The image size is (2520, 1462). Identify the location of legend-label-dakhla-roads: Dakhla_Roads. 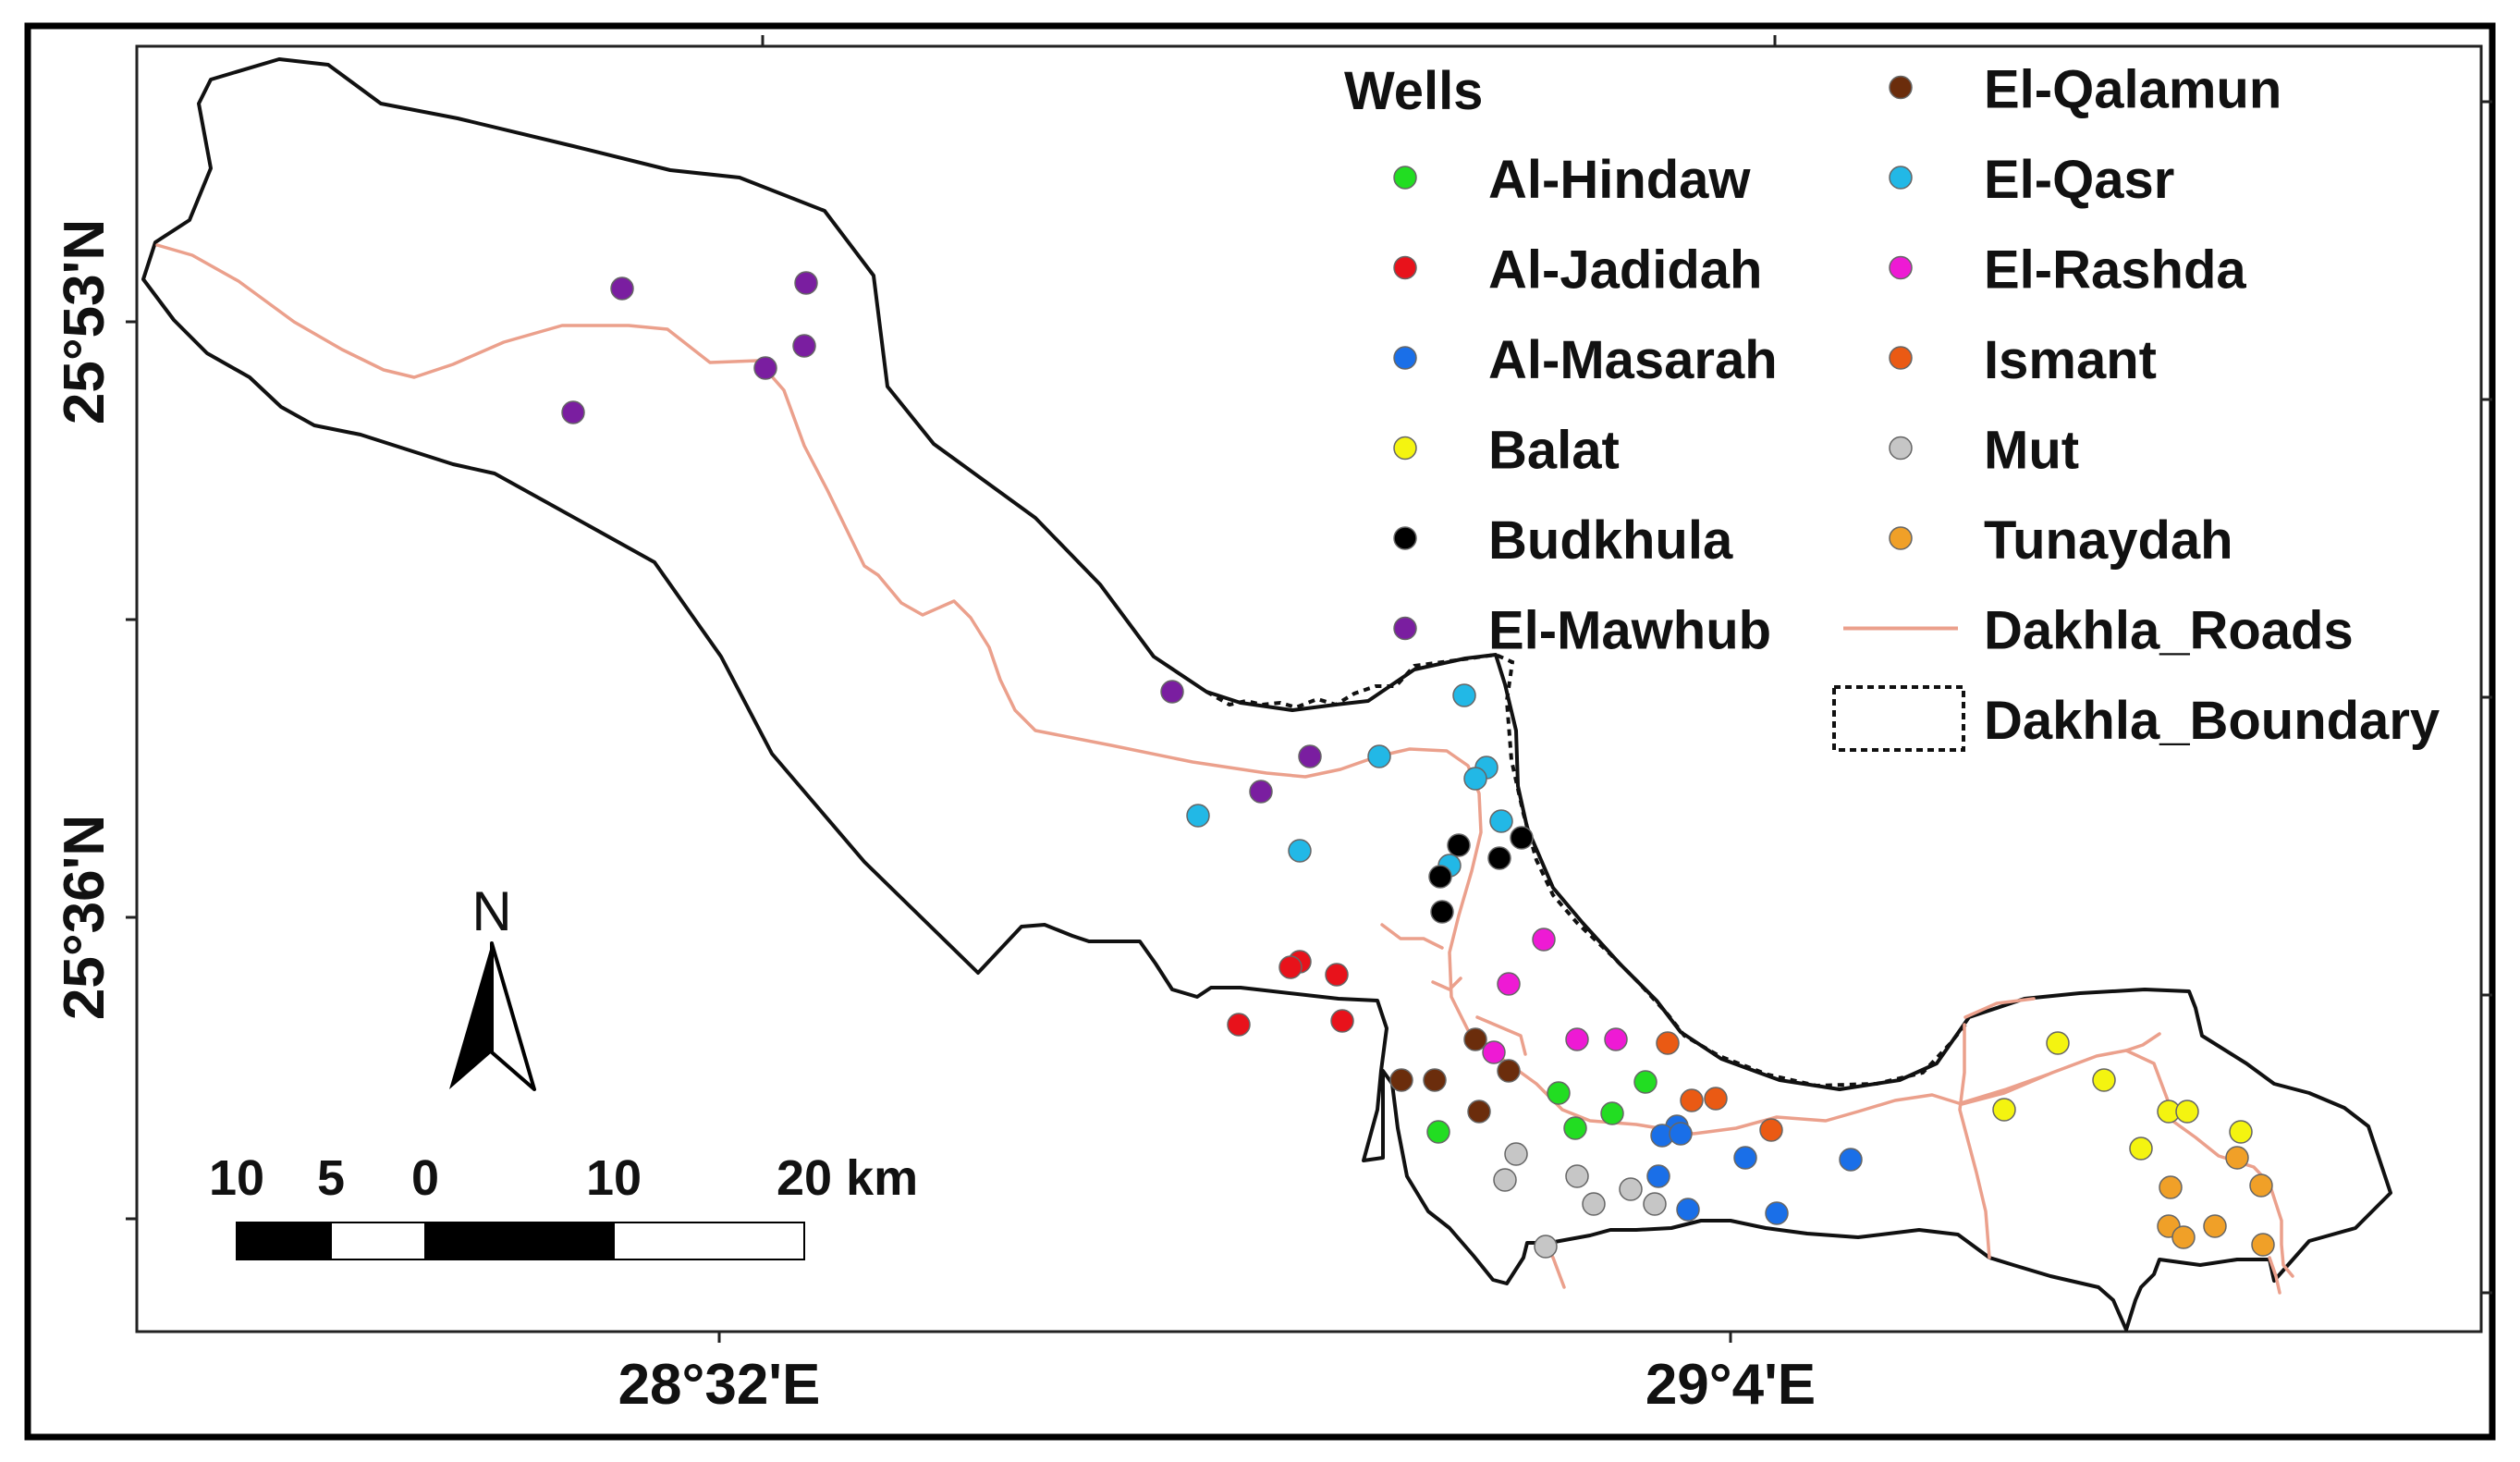
(2169, 631).